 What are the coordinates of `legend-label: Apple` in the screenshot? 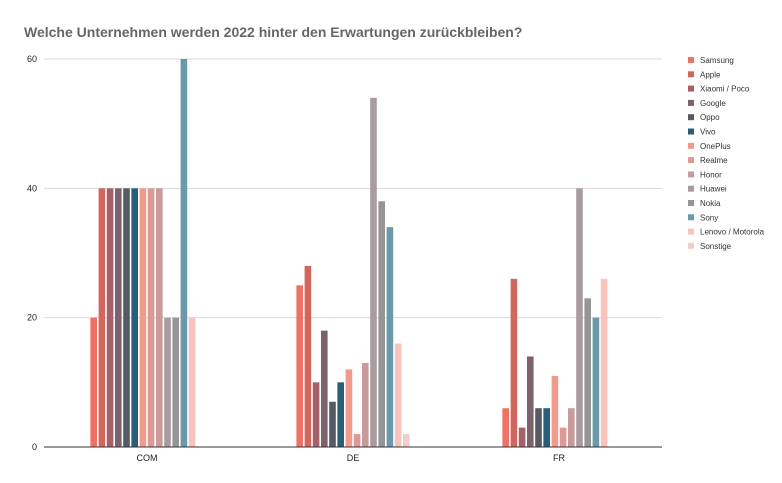 It's located at (710, 74).